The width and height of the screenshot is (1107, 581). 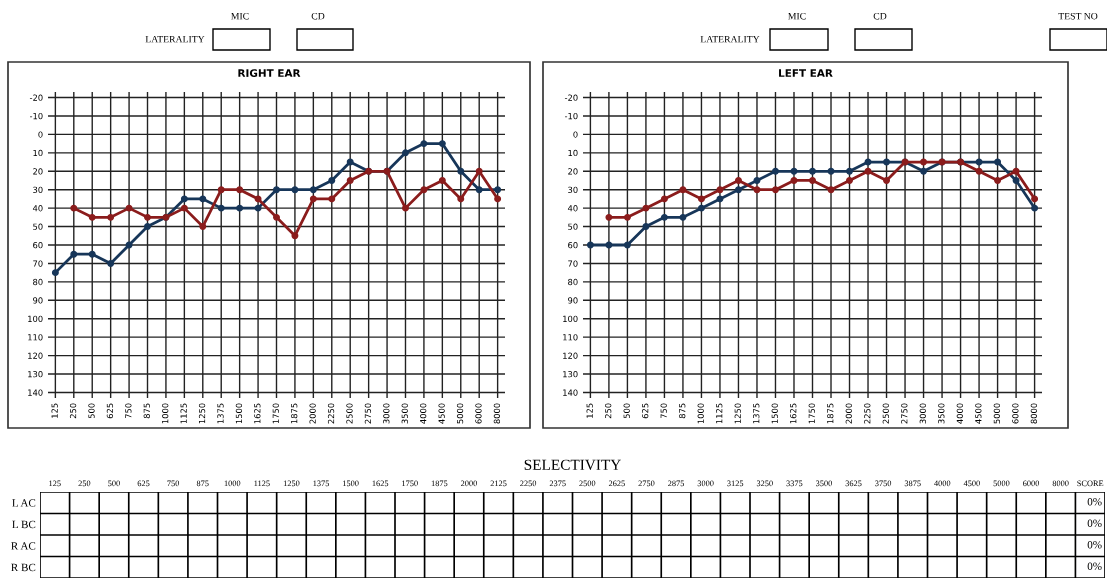 I want to click on text: TEST NO, so click(x=1078, y=16).